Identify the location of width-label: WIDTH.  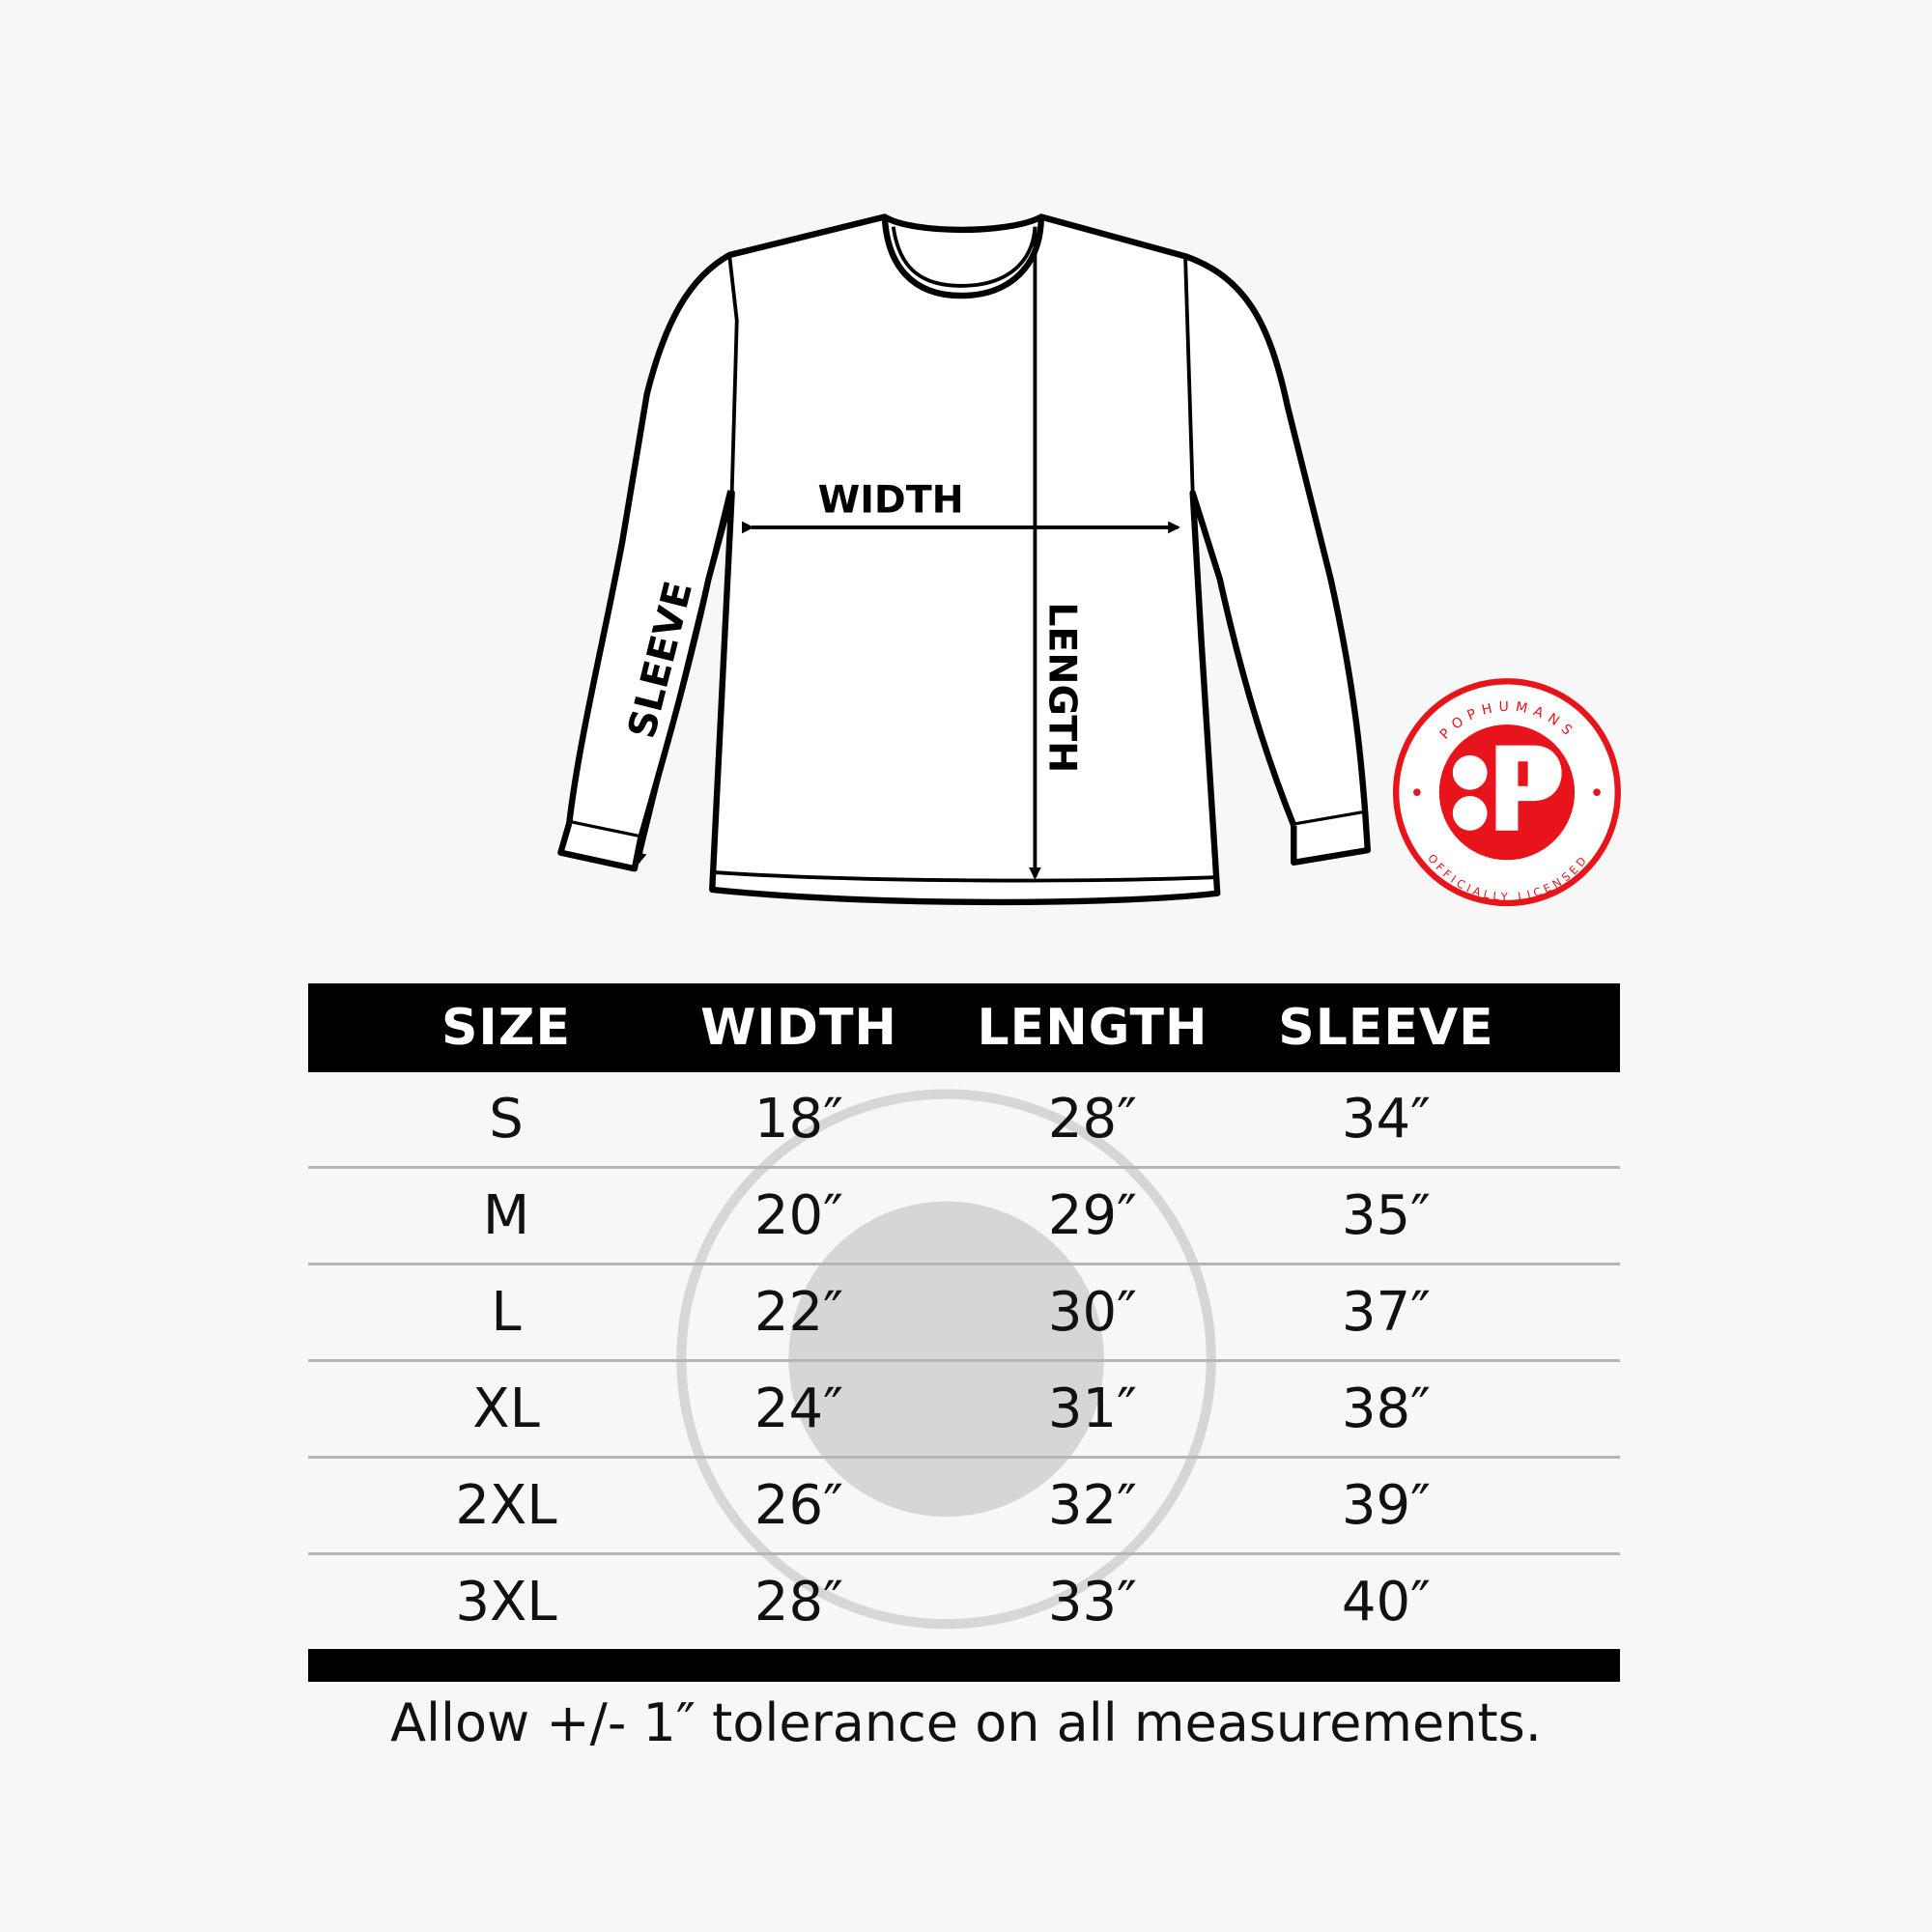
(891, 500).